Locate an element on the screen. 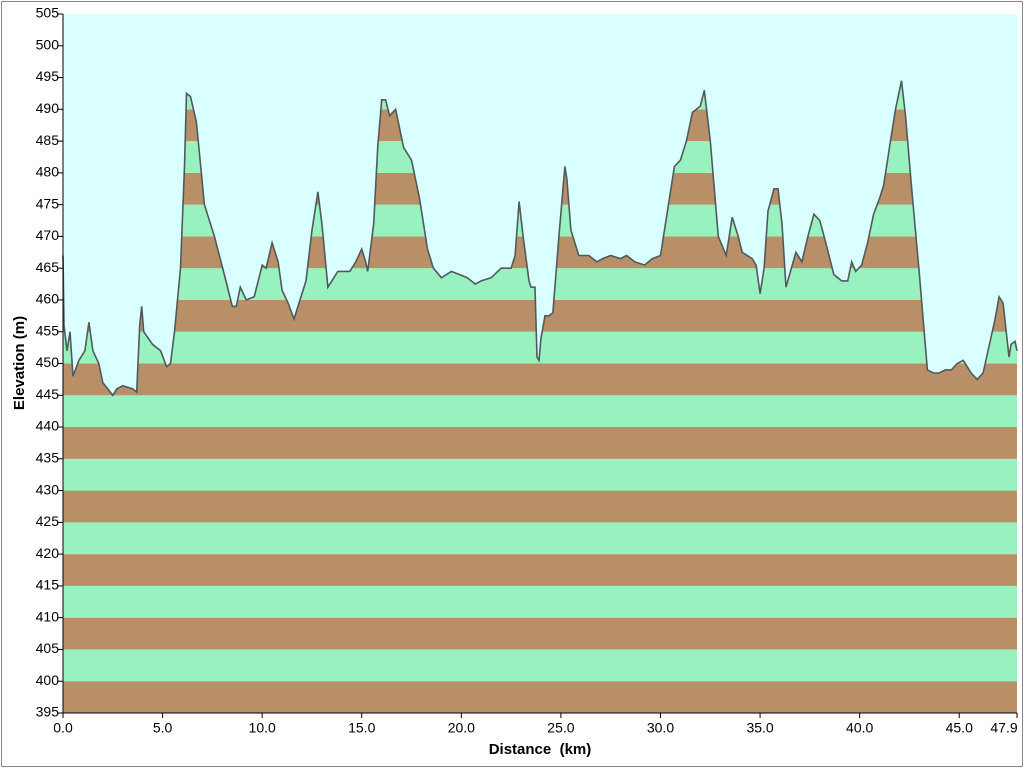  x-tick-label: 0.0 is located at coordinates (63, 728).